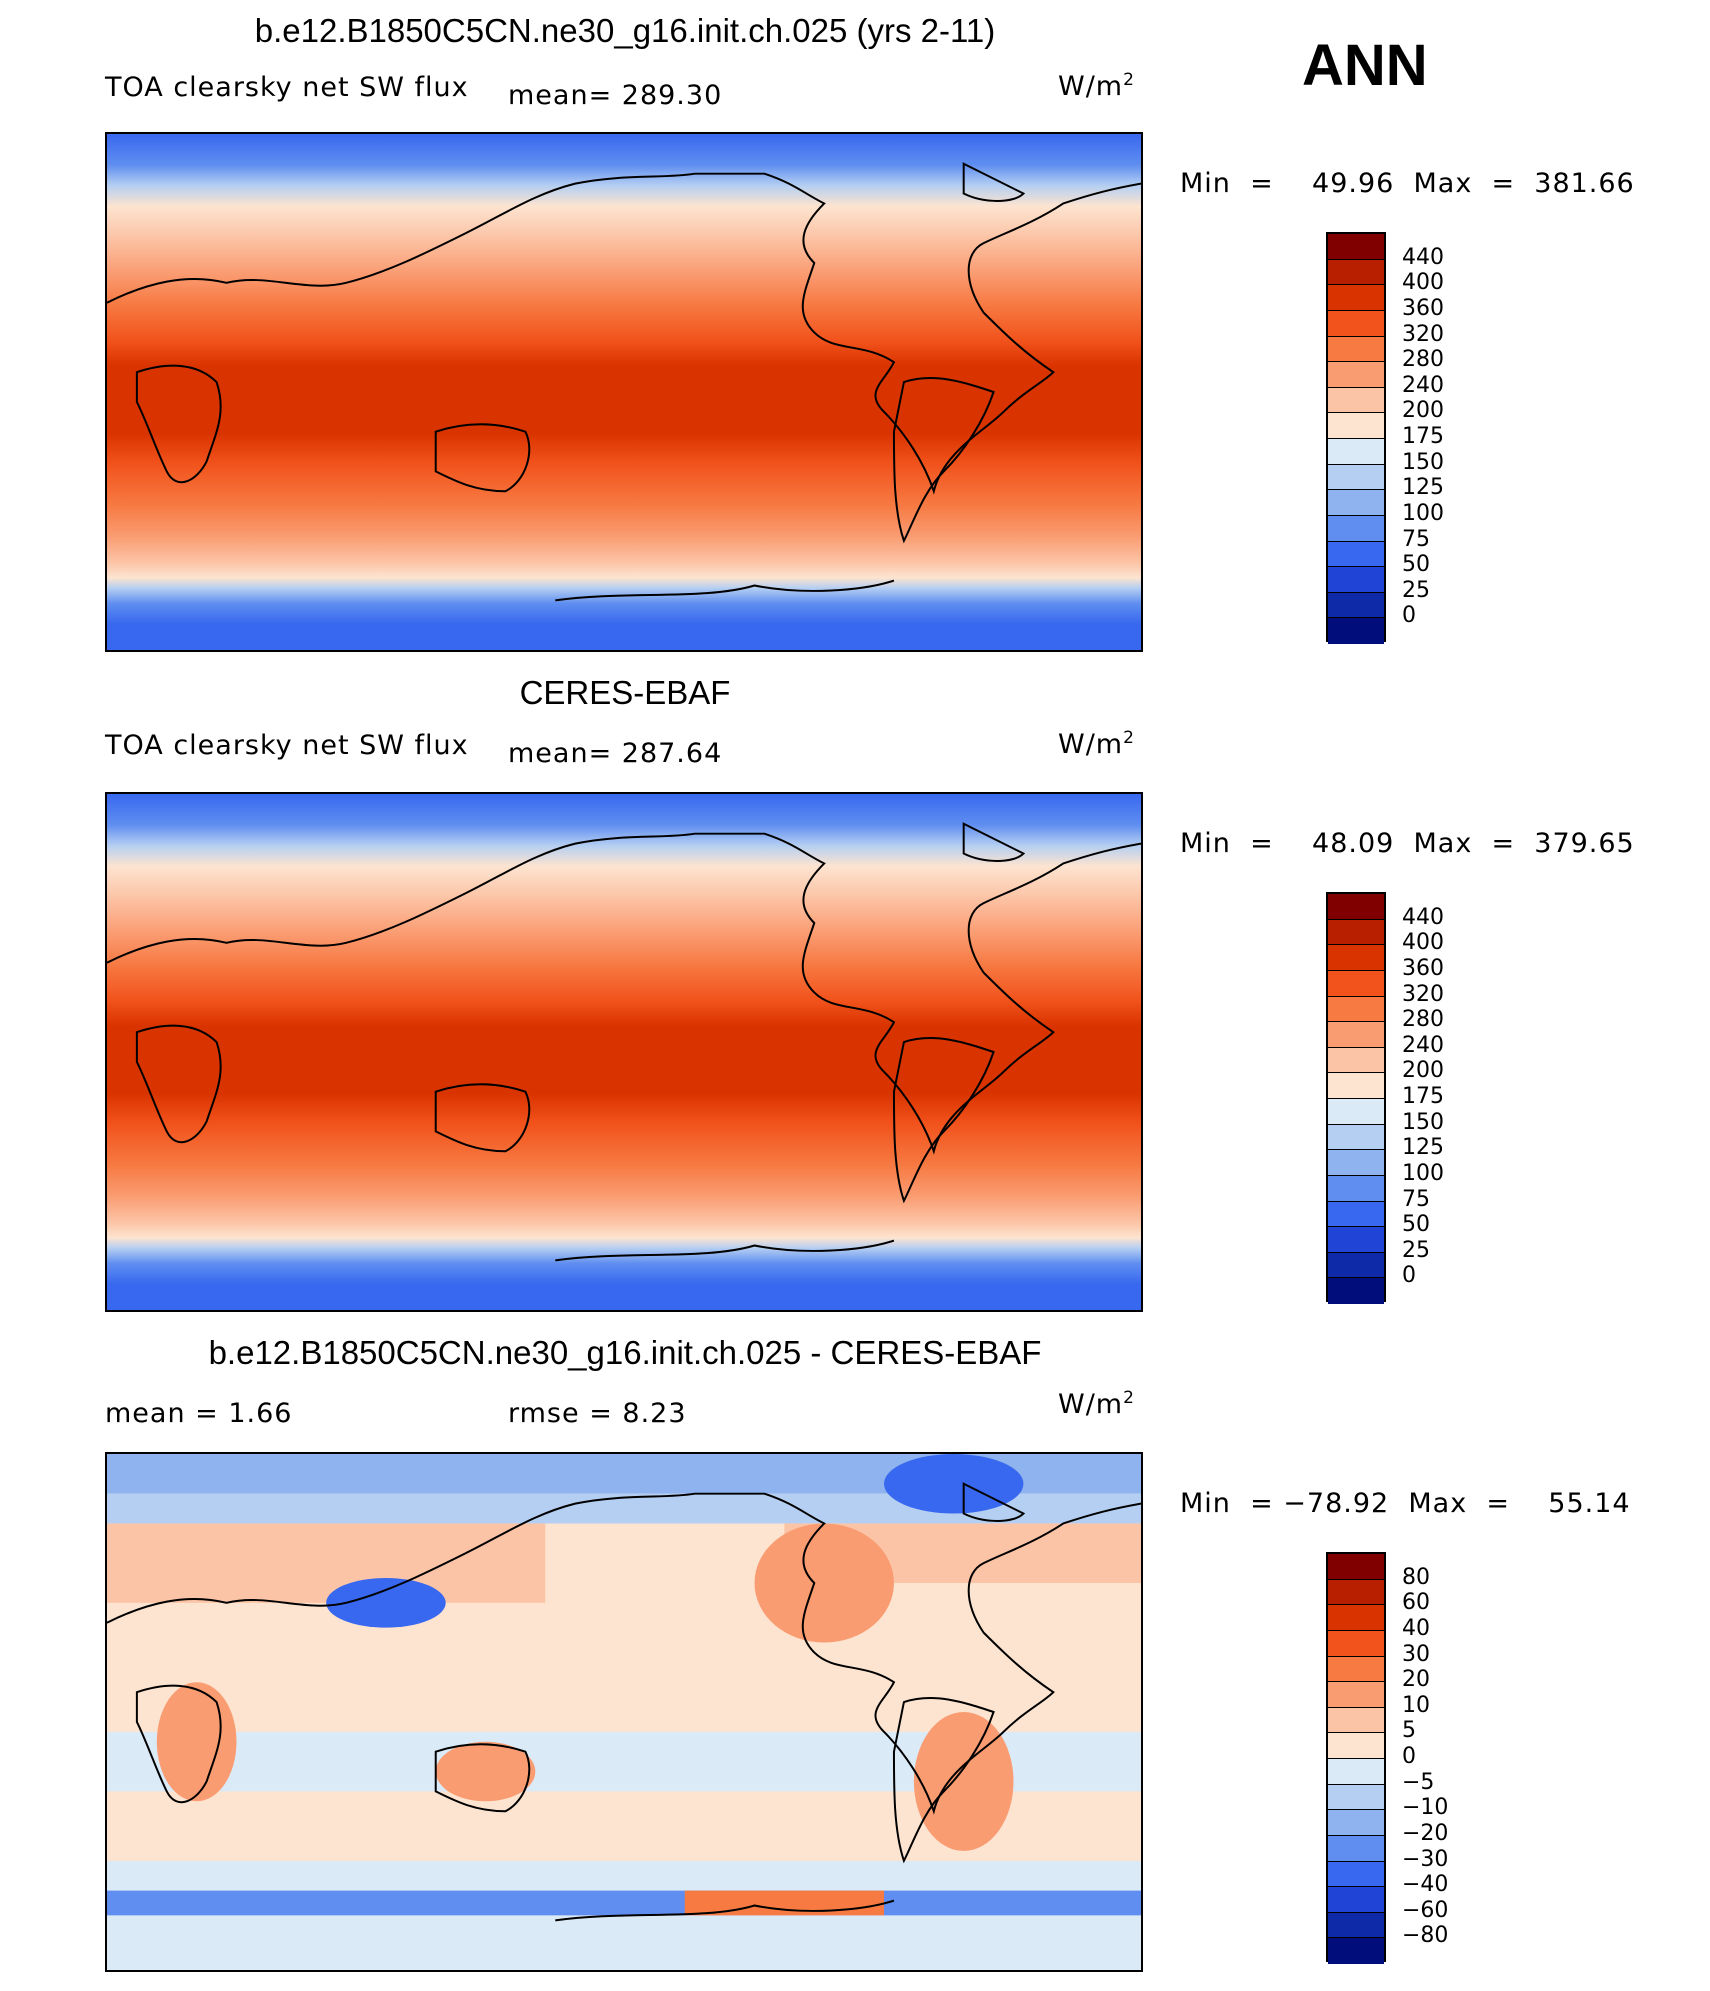 Image resolution: width=1710 pixels, height=1991 pixels. Describe the element at coordinates (1425, 1910) in the screenshot. I see `colorbar-tick-label: −60` at that location.